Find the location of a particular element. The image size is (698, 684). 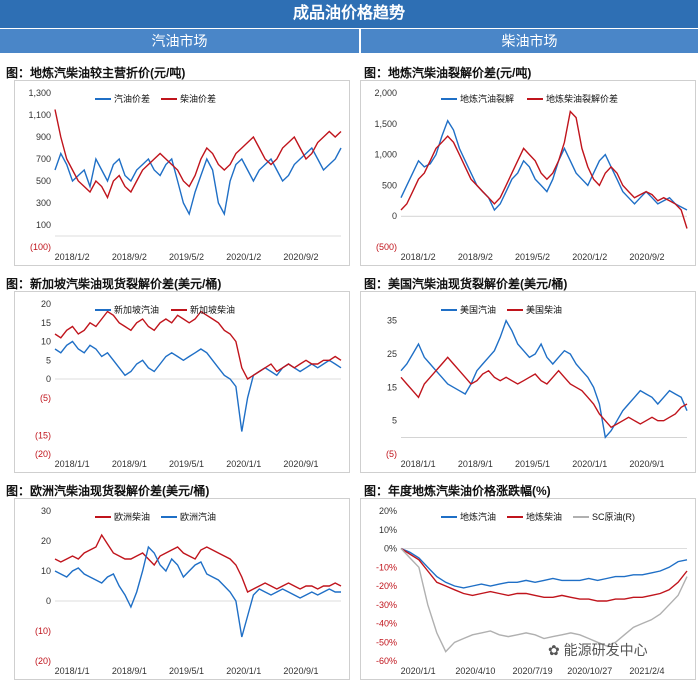

series-line-gray is located at coordinates (544, 600).